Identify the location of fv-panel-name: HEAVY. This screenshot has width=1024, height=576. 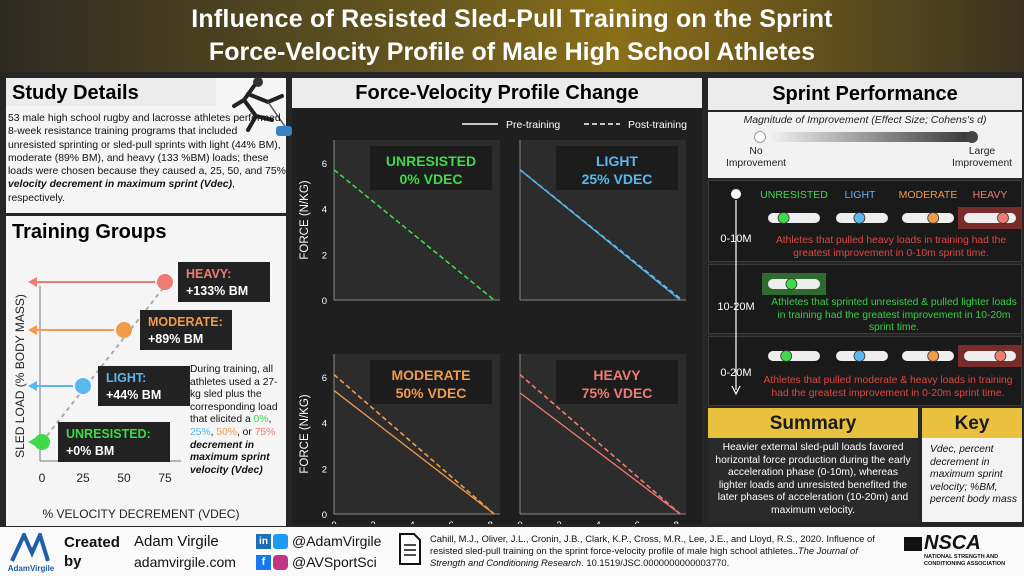
(617, 375).